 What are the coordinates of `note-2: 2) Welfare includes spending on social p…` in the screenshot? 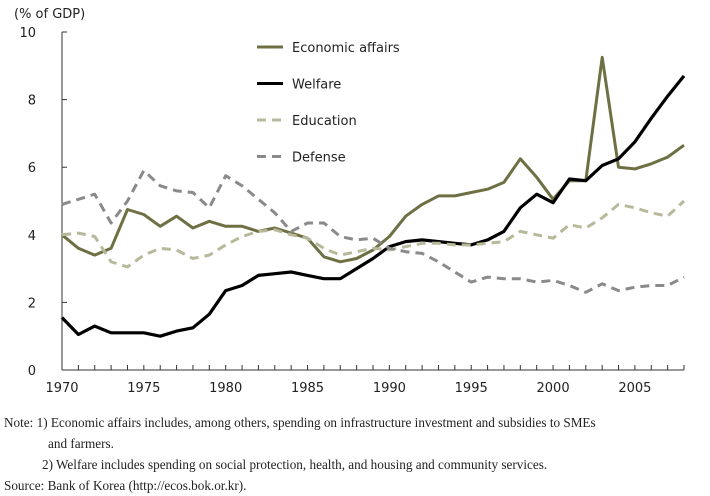 It's located at (295, 464).